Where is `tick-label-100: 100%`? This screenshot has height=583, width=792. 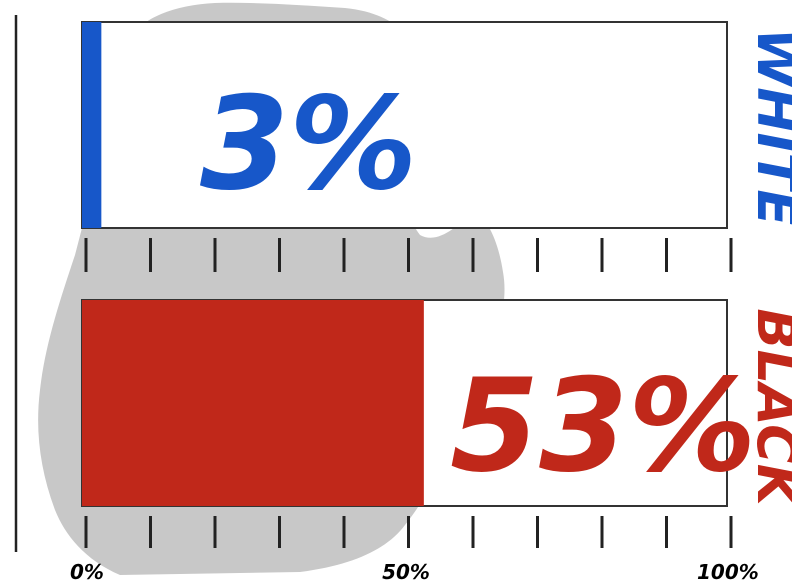 tick-label-100: 100% is located at coordinates (728, 571).